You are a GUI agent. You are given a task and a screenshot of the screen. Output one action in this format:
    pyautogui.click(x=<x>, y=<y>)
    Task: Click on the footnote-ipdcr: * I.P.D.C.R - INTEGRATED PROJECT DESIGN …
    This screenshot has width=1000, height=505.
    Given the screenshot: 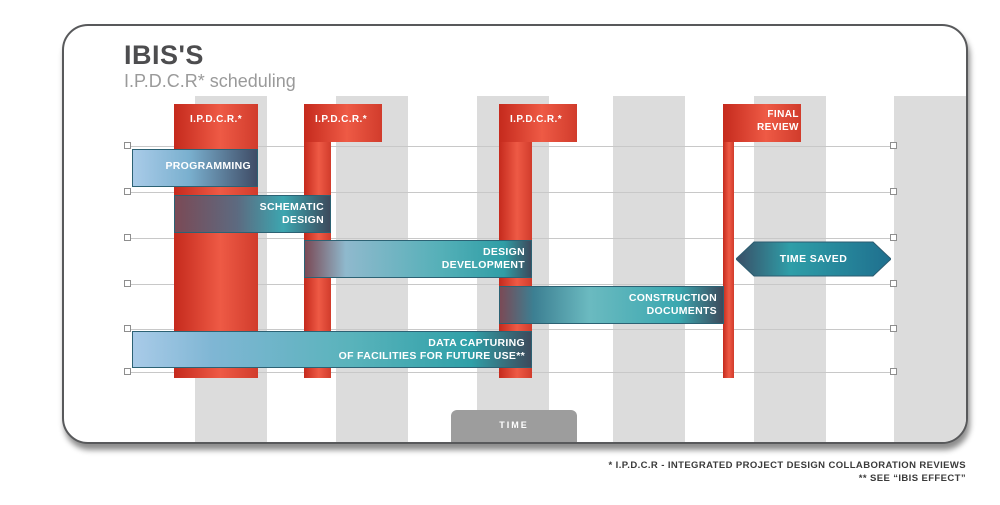 What is the action you would take?
    pyautogui.click(x=787, y=465)
    